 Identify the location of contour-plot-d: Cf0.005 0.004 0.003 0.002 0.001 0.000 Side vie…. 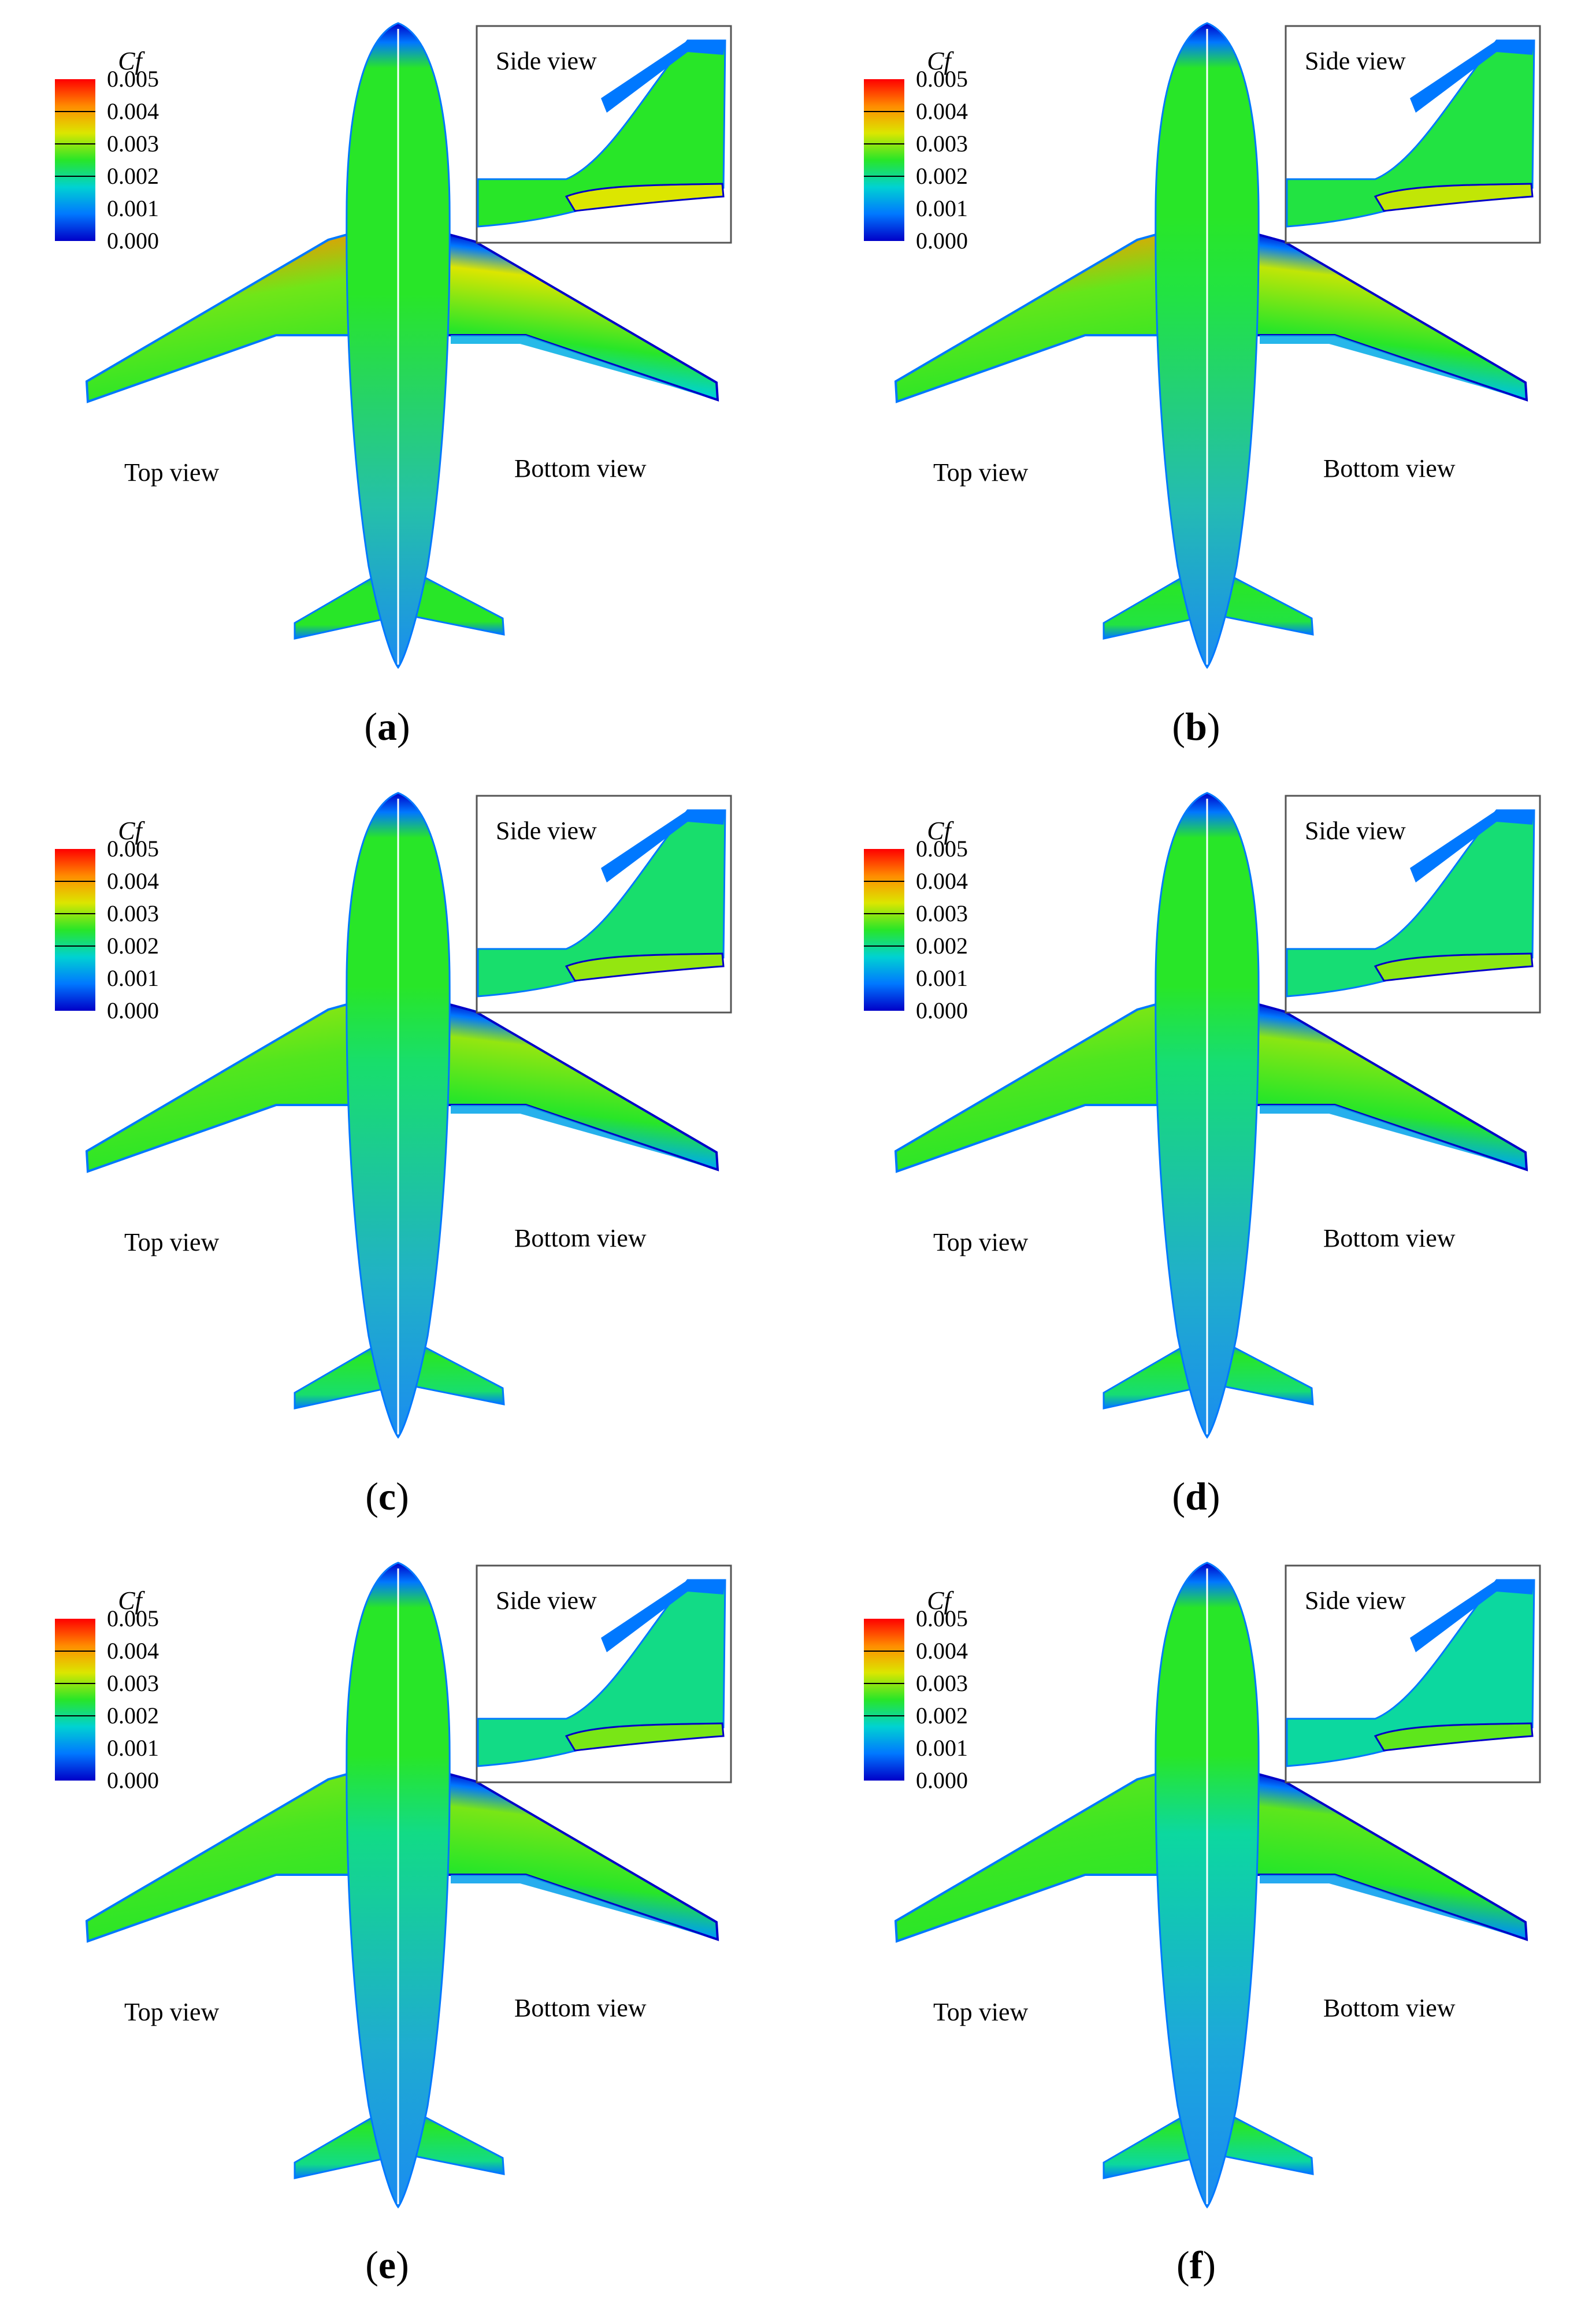
(1202, 1115).